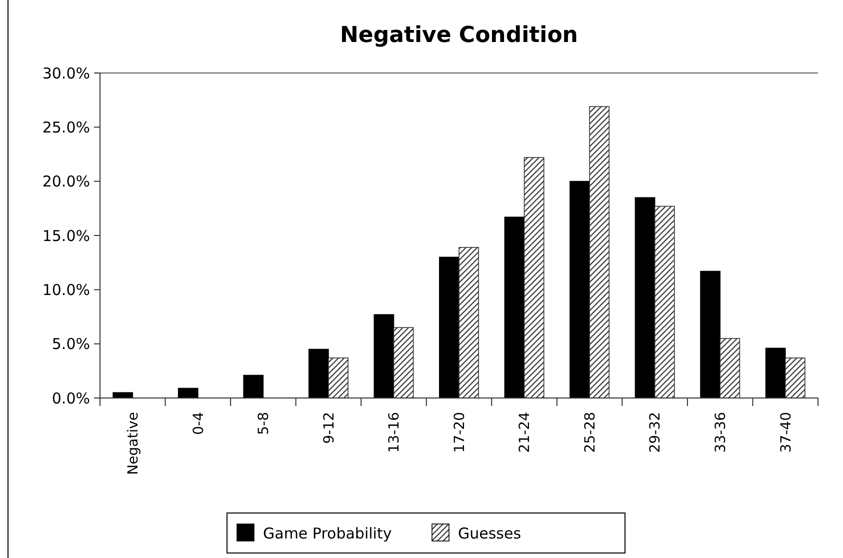 The image size is (843, 558). What do you see at coordinates (71, 344) in the screenshot?
I see `y-tick-label: 5.0%` at bounding box center [71, 344].